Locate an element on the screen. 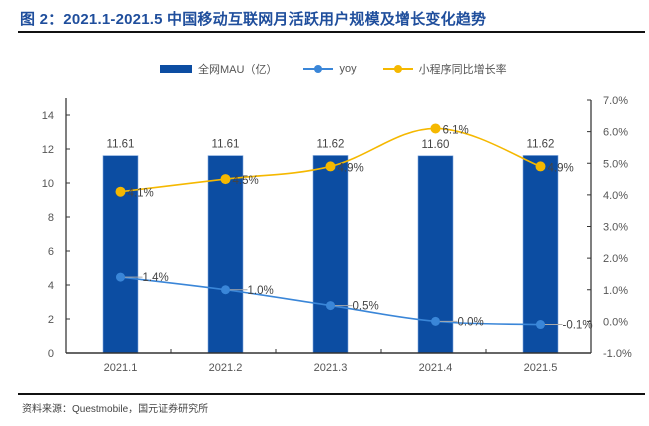 Image resolution: width=649 pixels, height=426 pixels. right-tick-label: 6.0% is located at coordinates (615, 133).